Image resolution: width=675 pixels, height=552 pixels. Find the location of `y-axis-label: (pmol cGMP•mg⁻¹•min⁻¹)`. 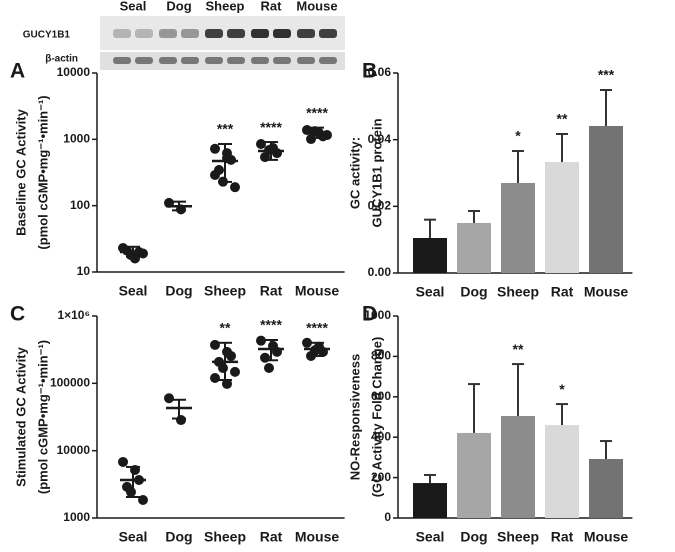

y-axis-label: (pmol cGMP•mg⁻¹•min⁻¹) is located at coordinates (42, 172).